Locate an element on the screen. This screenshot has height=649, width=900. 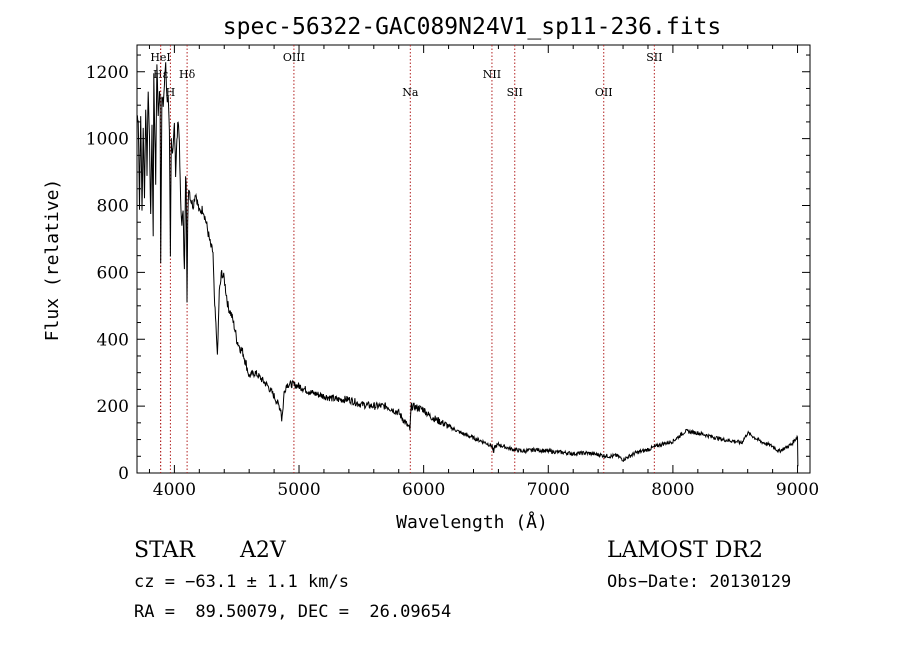
x-tick-label-0: 4000 is located at coordinates (174, 490).